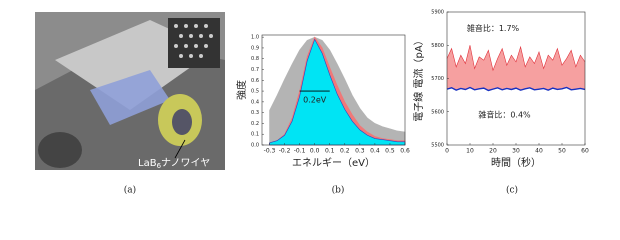  I want to click on panel-caption: (c), so click(512, 190).